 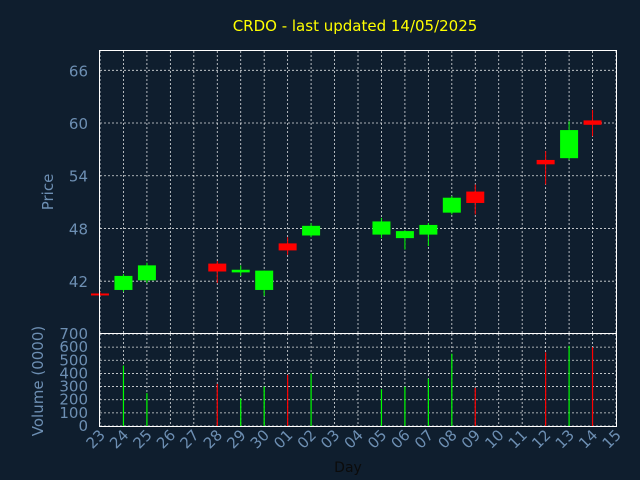 What do you see at coordinates (78, 124) in the screenshot?
I see `price-tick-label: 60` at bounding box center [78, 124].